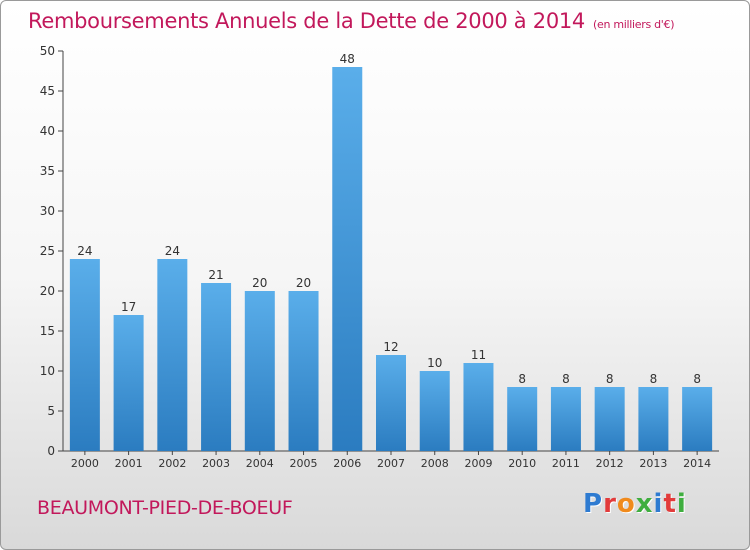  What do you see at coordinates (566, 463) in the screenshot?
I see `x-tick-label: 2011` at bounding box center [566, 463].